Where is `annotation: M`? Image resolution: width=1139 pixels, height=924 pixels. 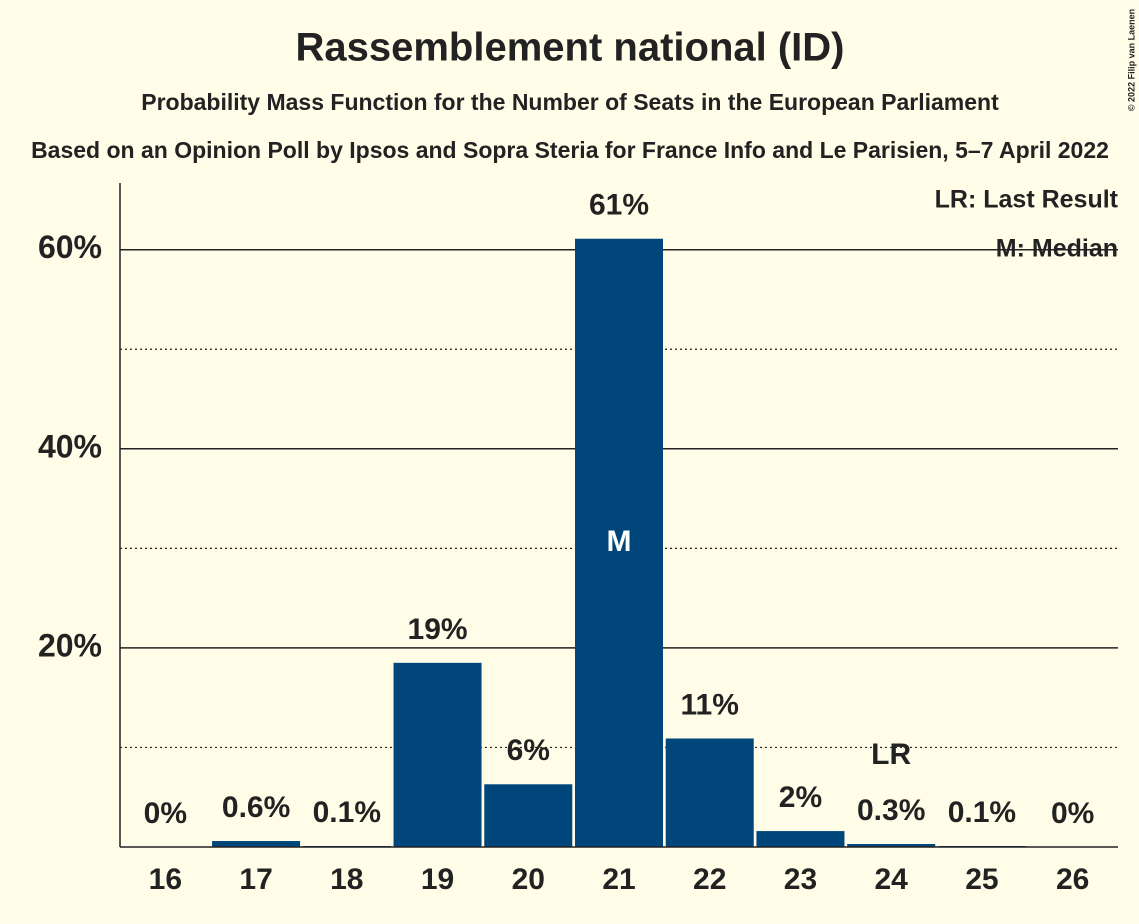
annotation: M is located at coordinates (619, 541).